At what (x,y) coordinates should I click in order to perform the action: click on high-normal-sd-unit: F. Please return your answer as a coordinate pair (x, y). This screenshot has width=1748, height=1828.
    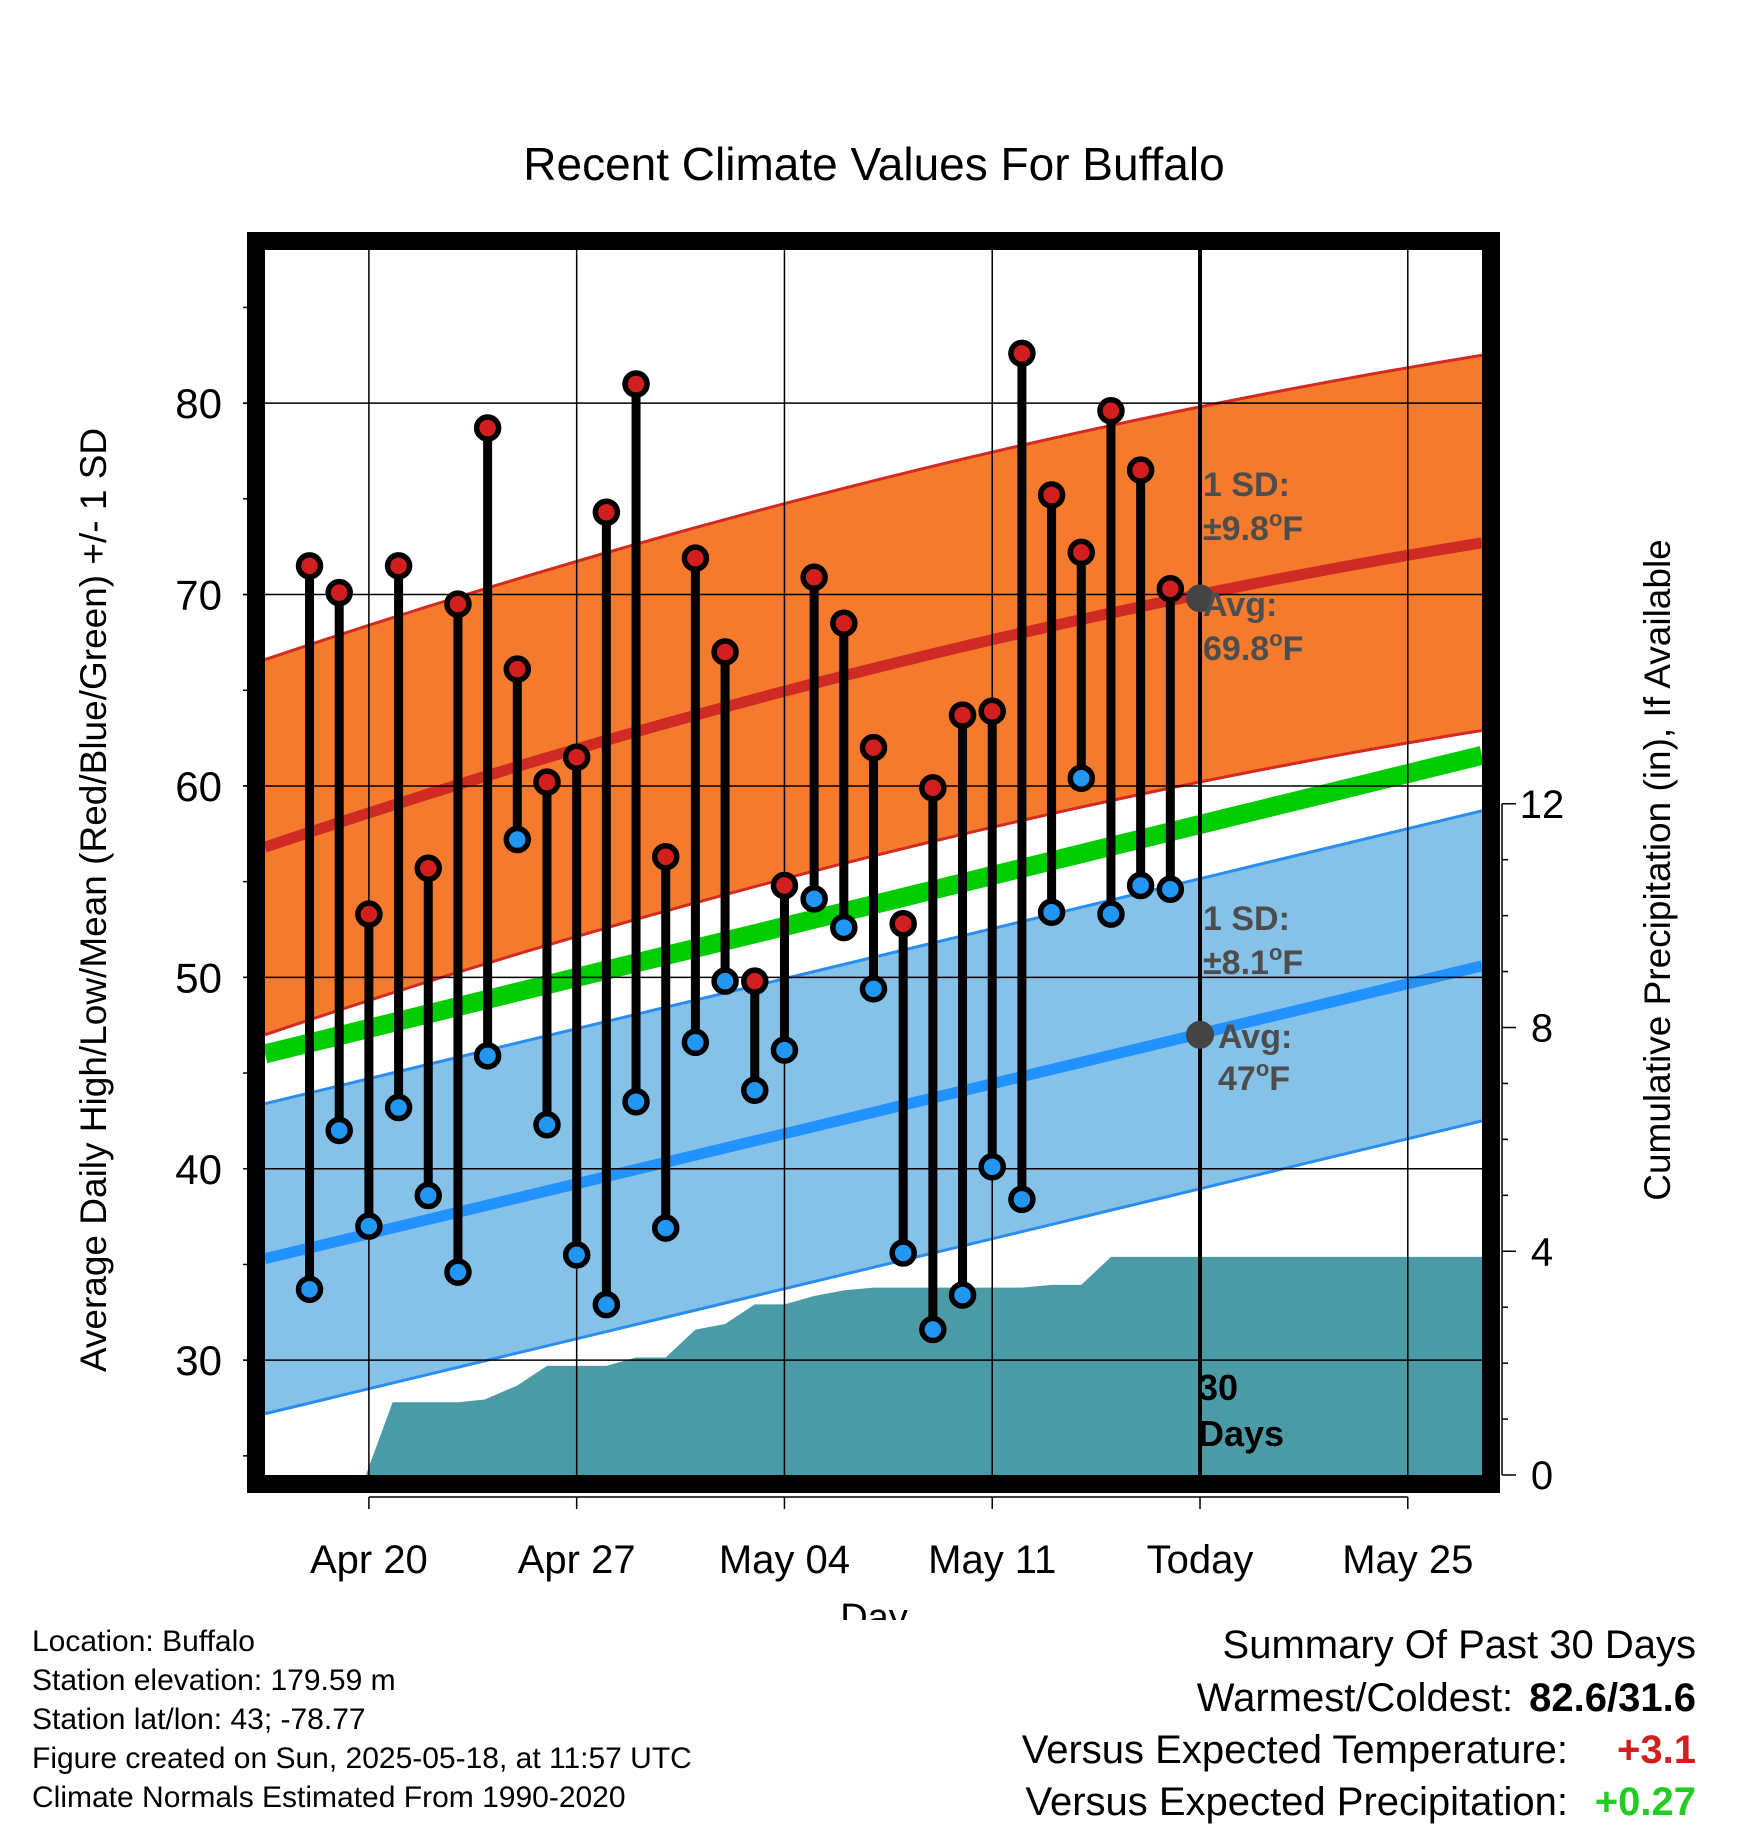
    Looking at the image, I should click on (1292, 529).